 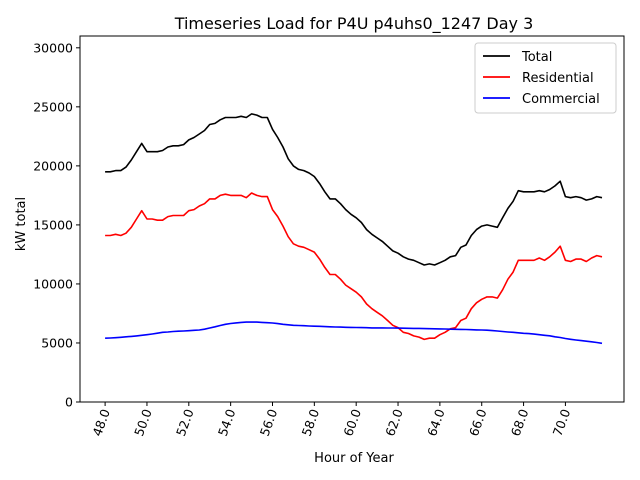 I want to click on x-tick-label: 56.0, so click(x=269, y=422).